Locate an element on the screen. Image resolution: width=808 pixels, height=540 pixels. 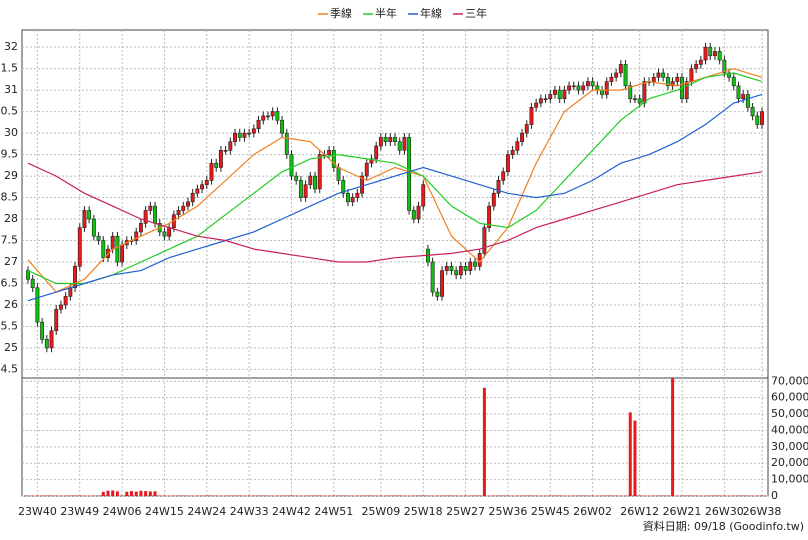
y-tick-label: 0.5 is located at coordinates (10, 111).